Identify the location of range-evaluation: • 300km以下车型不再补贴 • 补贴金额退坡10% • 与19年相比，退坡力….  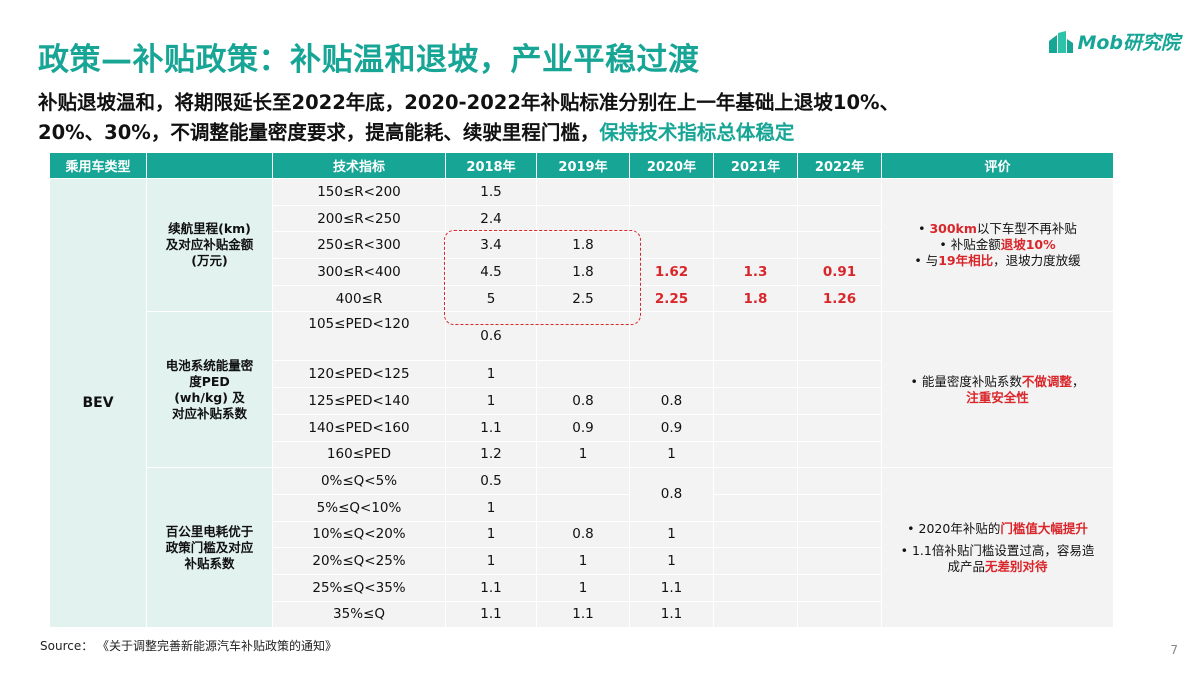
(997, 245).